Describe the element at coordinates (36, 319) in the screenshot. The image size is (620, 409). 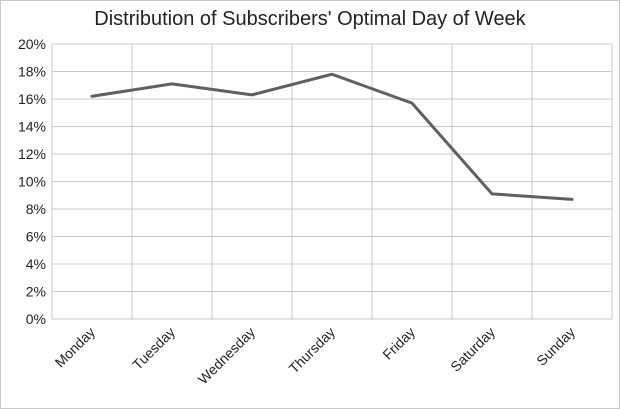
I see `y-tick-label: 0%` at that location.